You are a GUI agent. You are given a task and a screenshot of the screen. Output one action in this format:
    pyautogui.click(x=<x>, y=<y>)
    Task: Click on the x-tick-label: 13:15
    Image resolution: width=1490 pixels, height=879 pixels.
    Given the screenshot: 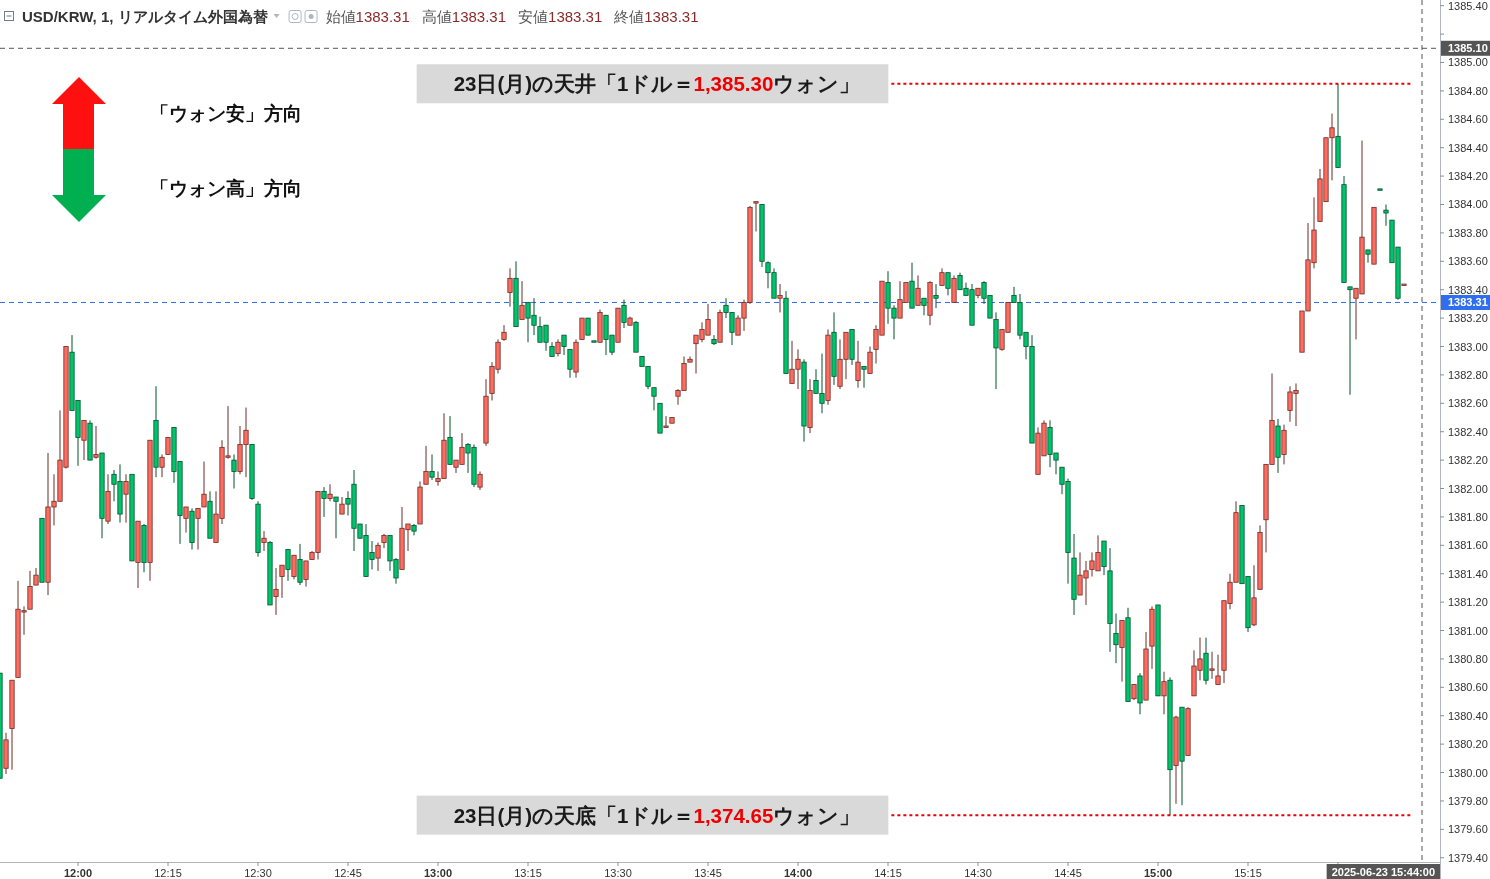 What is the action you would take?
    pyautogui.click(x=528, y=873)
    